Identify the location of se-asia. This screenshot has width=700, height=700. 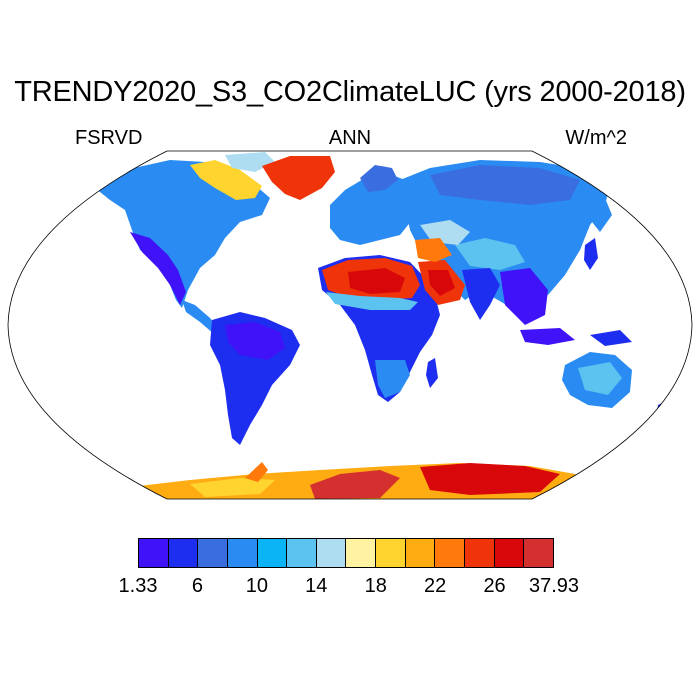
(524, 296).